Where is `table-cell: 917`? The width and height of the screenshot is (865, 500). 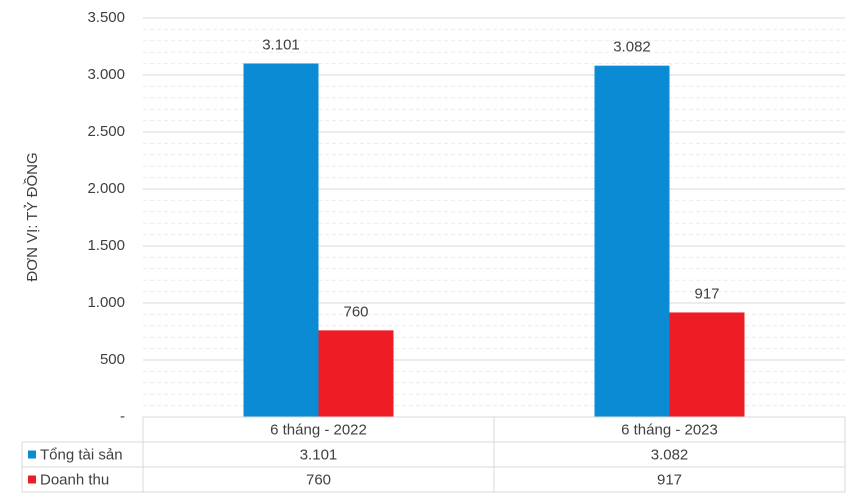
table-cell: 917 is located at coordinates (669, 479).